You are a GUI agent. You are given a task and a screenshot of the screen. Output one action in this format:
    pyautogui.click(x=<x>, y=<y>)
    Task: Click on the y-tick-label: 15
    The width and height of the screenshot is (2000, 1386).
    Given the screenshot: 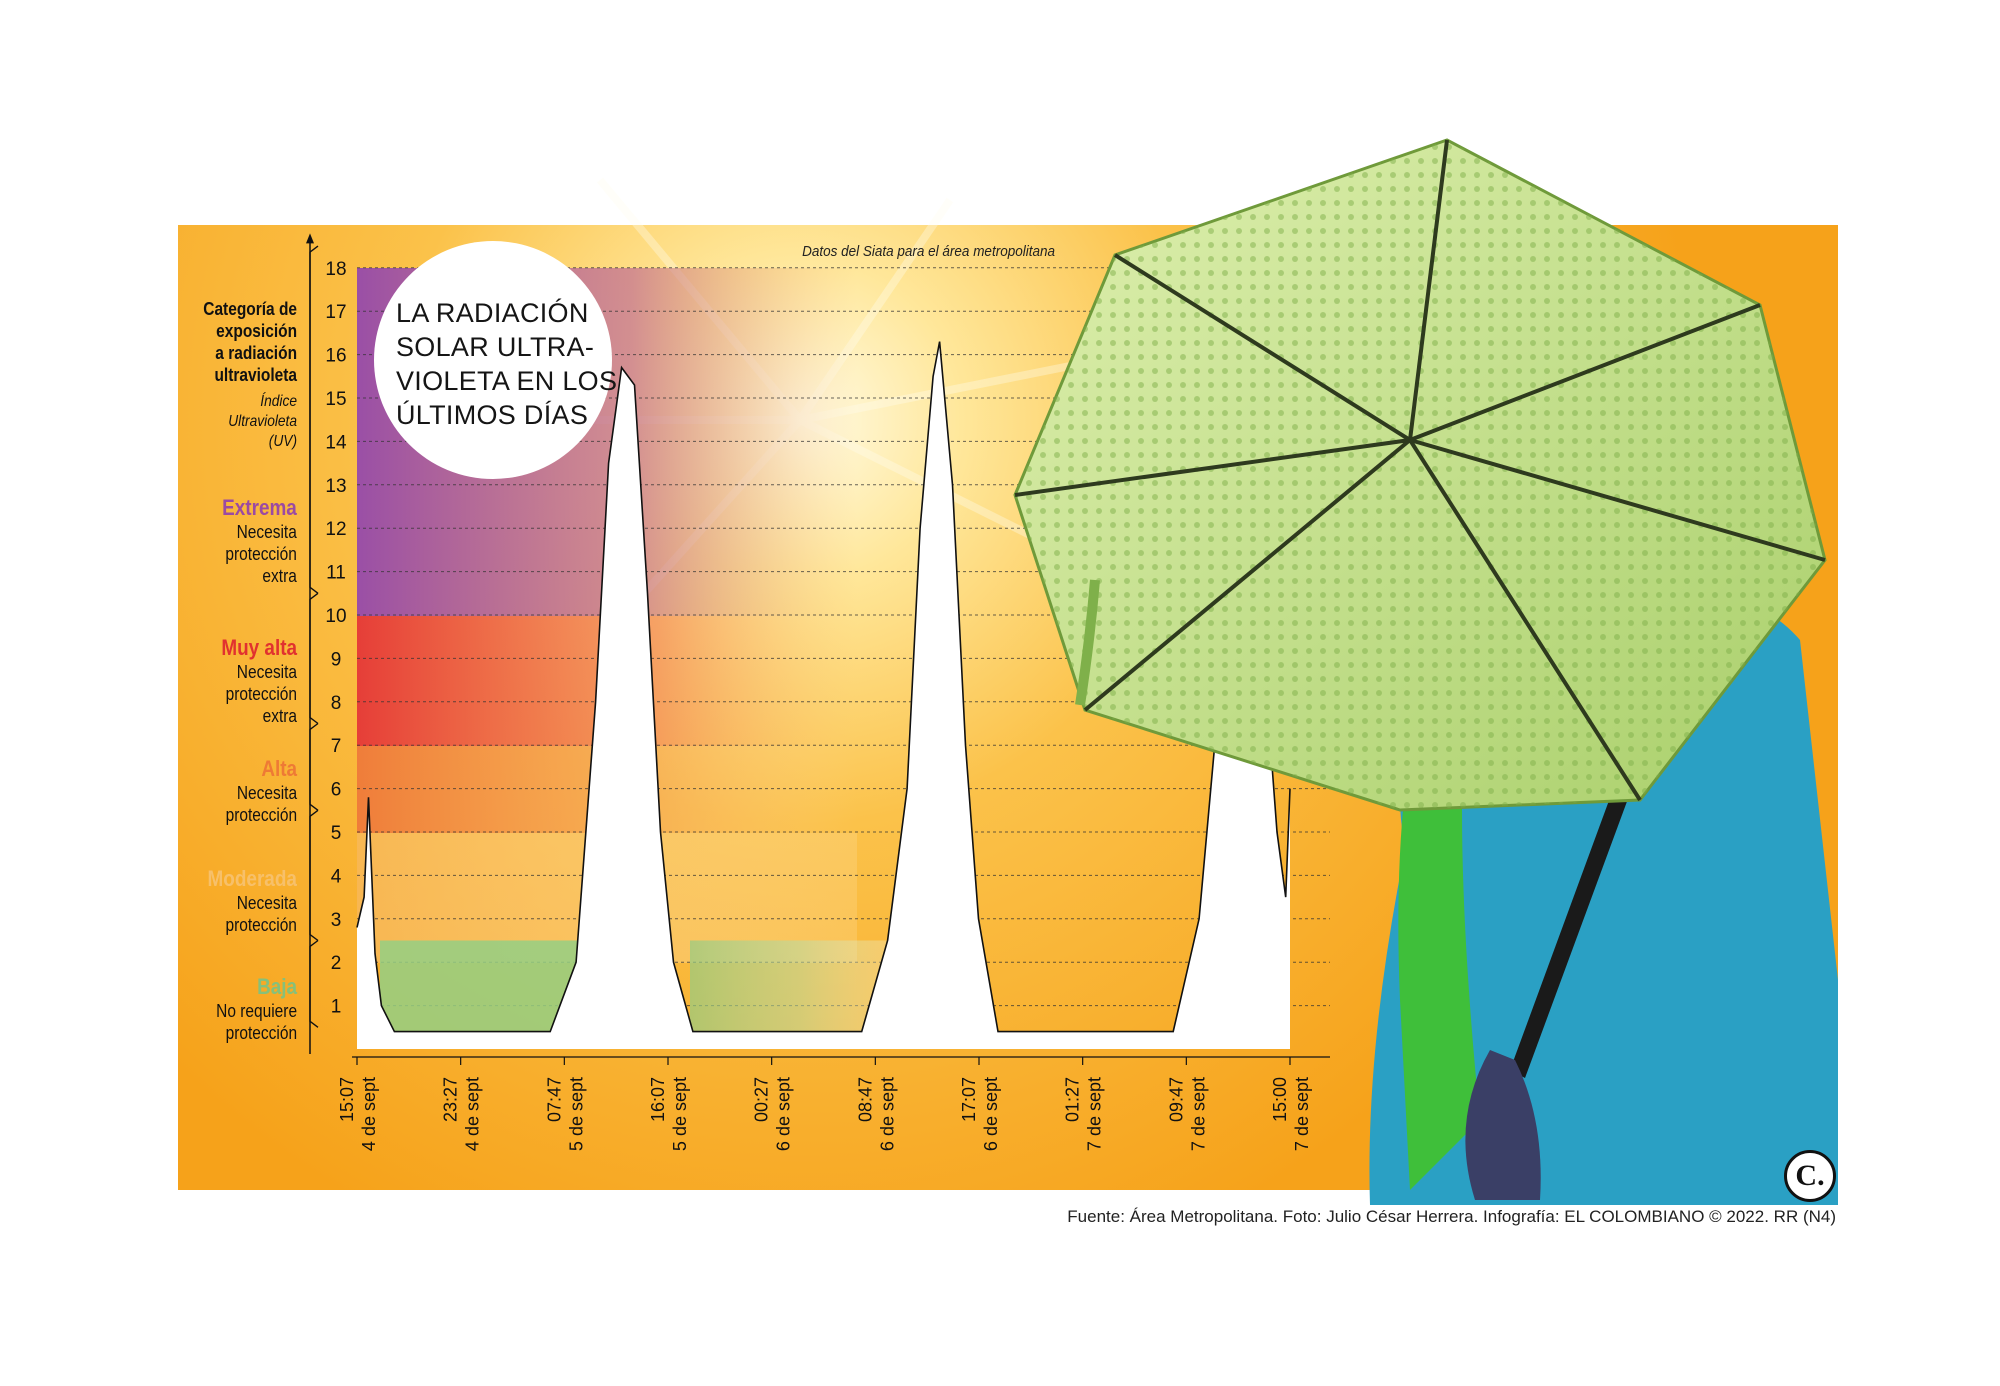 What is the action you would take?
    pyautogui.click(x=335, y=399)
    